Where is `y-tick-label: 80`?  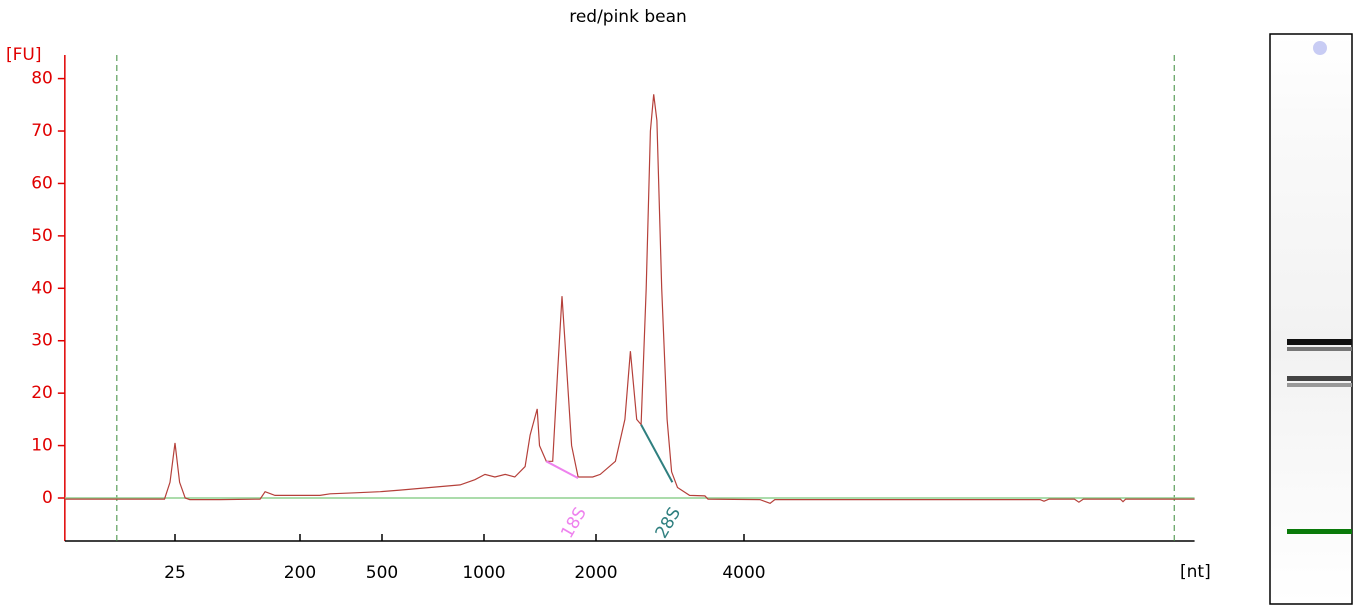 y-tick-label: 80 is located at coordinates (42, 79).